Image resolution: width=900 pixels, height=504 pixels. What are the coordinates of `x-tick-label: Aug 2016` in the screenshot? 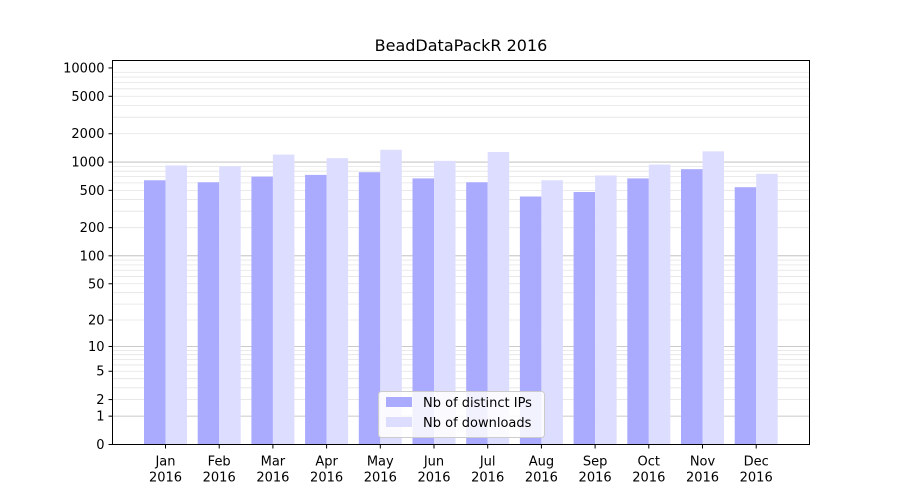 It's located at (541, 470).